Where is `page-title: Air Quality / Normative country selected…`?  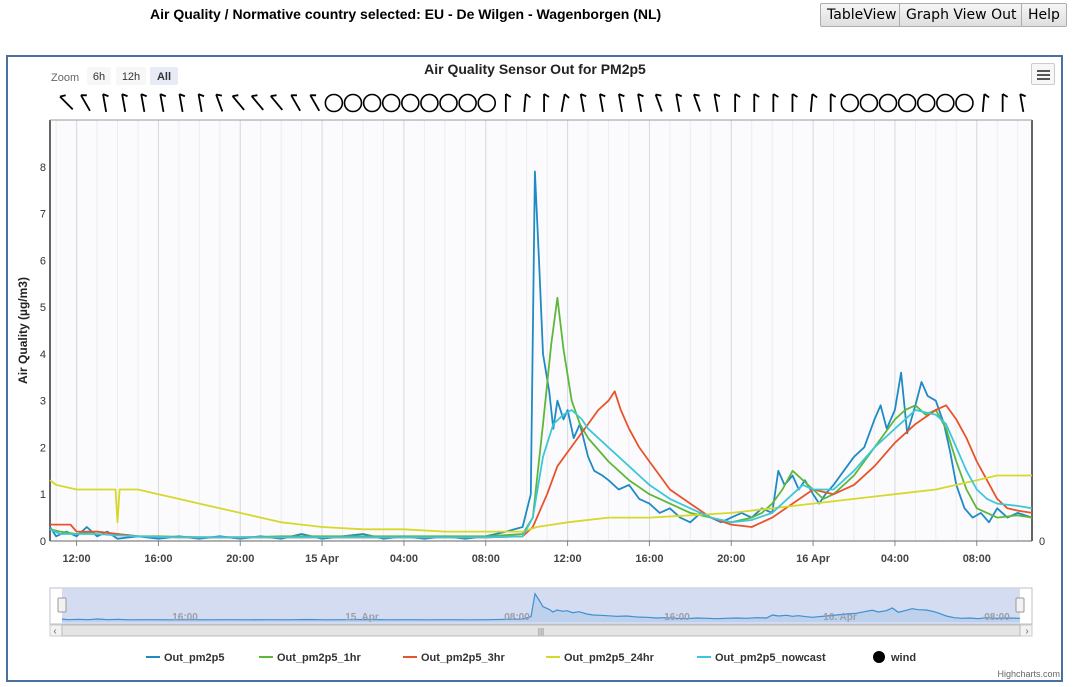
page-title: Air Quality / Normative country selected… is located at coordinates (406, 14).